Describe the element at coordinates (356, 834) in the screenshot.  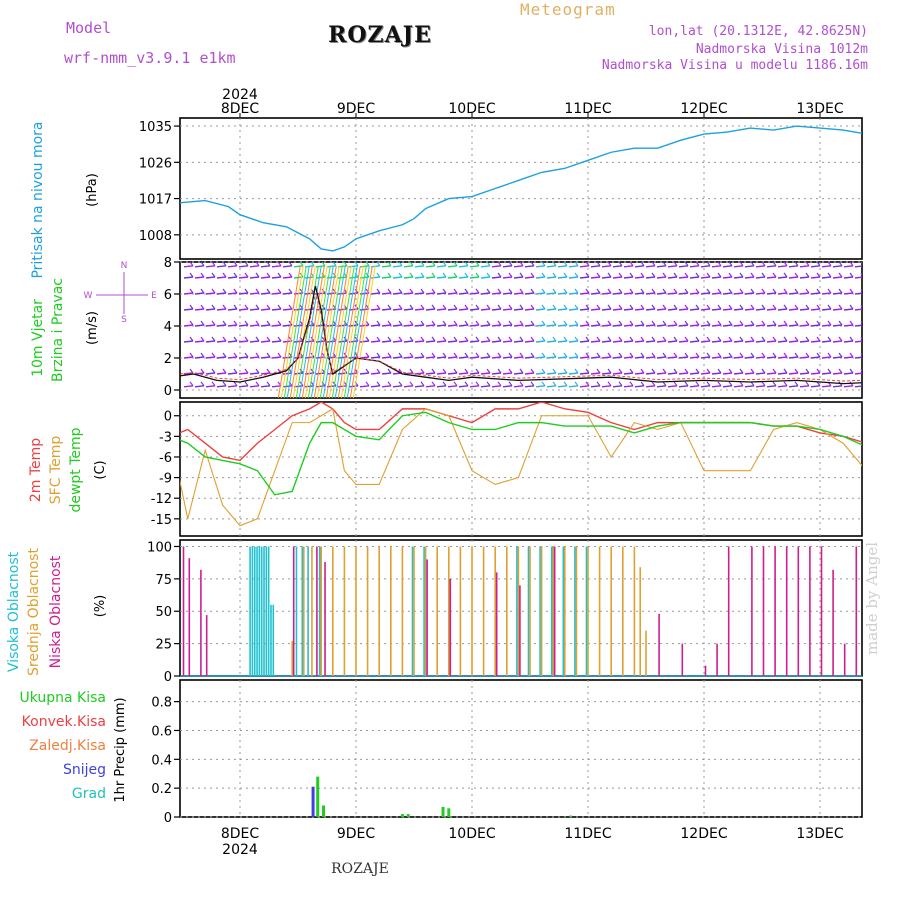
I see `x-date-label-bottom: 9DEC` at that location.